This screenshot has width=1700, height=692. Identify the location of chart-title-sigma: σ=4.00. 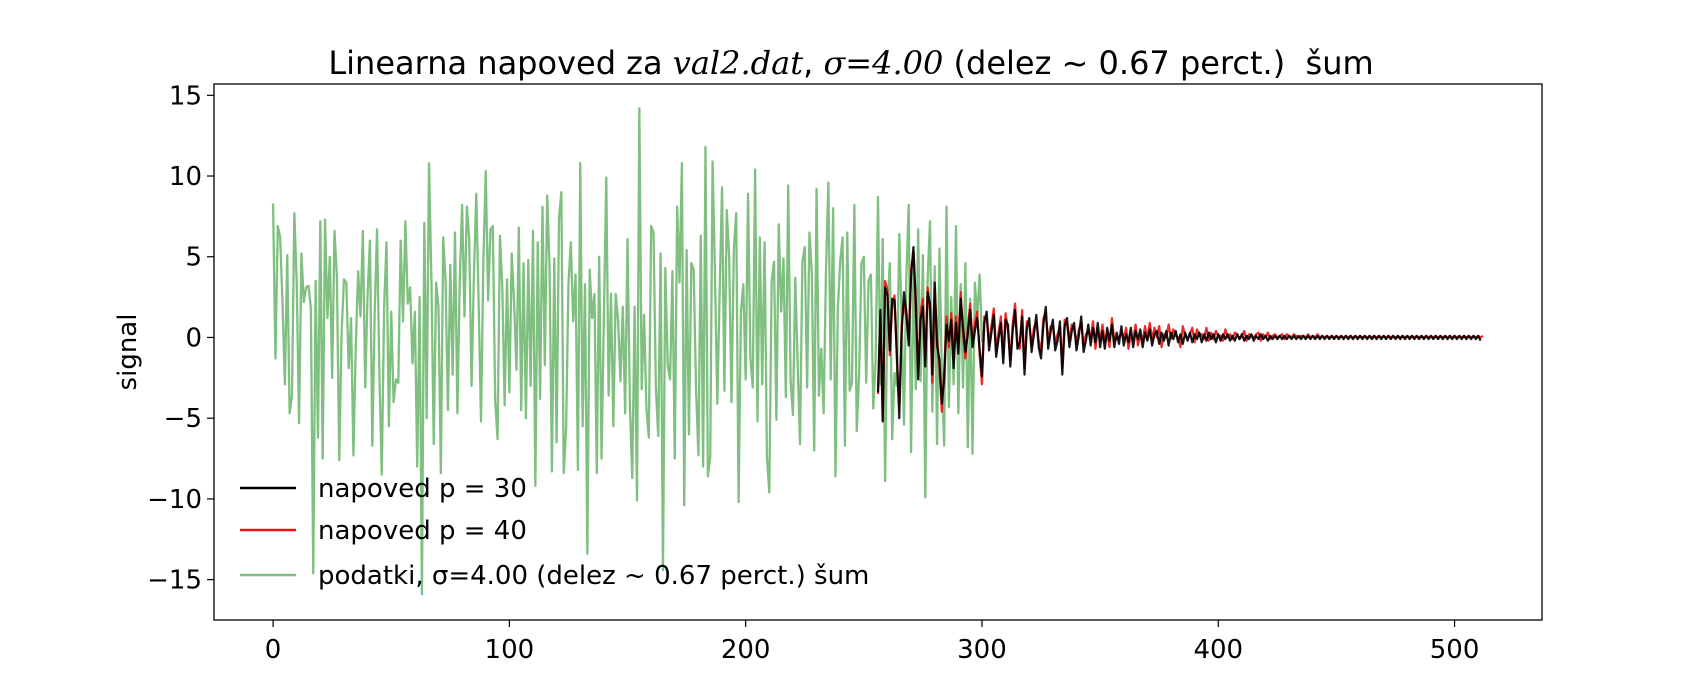
(883, 63).